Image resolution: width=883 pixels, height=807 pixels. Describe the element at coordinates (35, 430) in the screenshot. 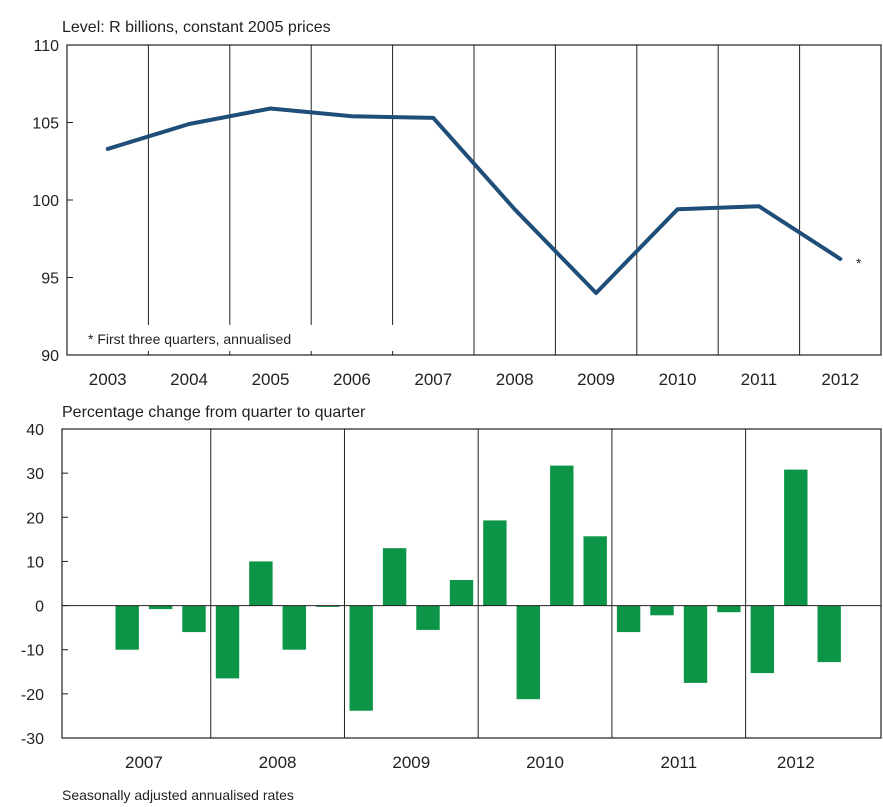

I see `bar-y-tick-label: 40` at that location.